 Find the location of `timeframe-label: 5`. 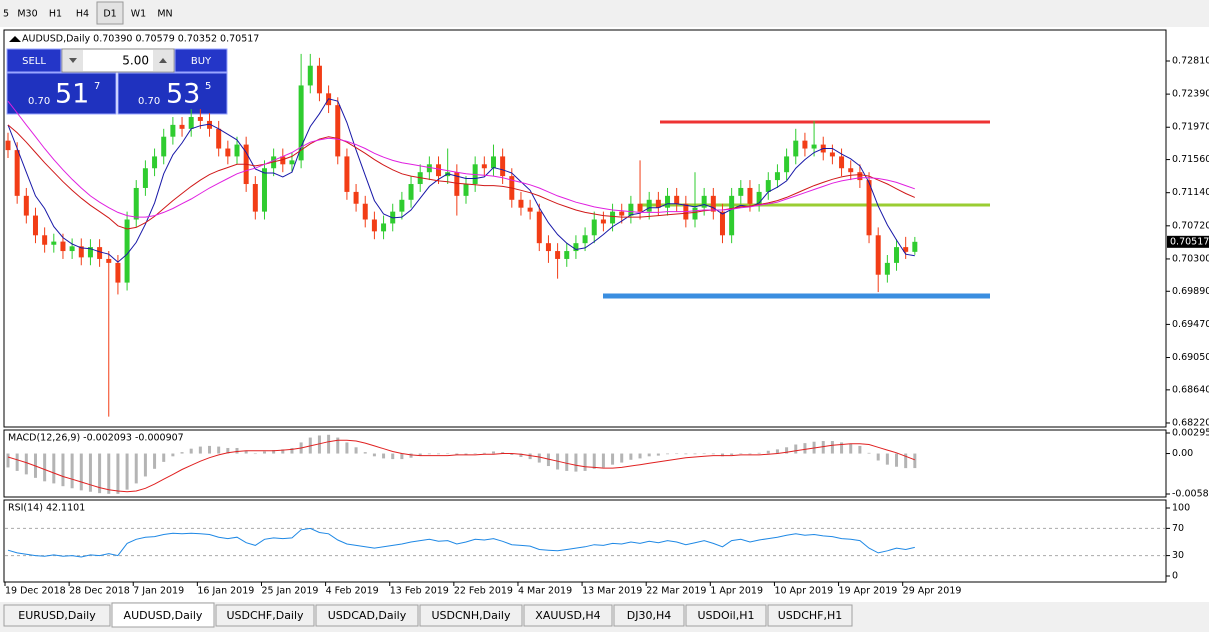

timeframe-label: 5 is located at coordinates (6, 14).